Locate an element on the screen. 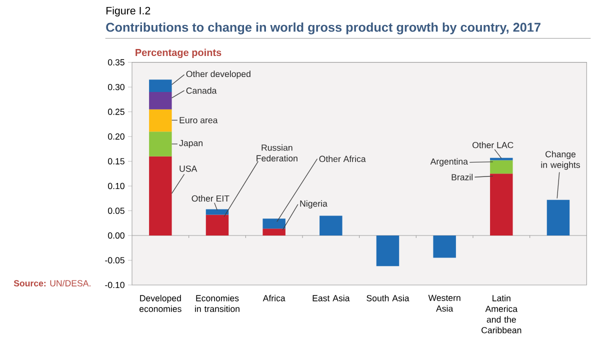 The width and height of the screenshot is (600, 345). annotation: Argentina is located at coordinates (449, 162).